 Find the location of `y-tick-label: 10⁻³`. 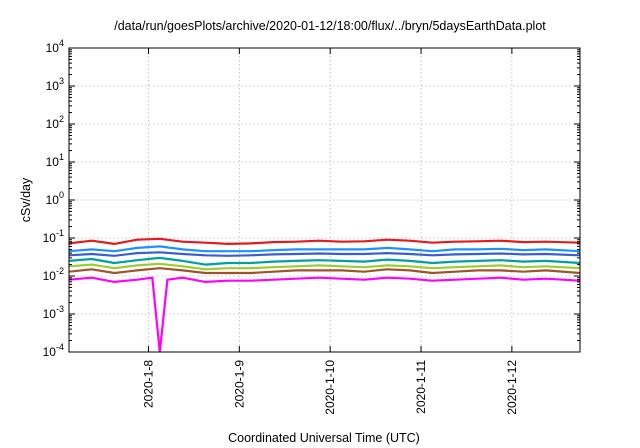

y-tick-label: 10⁻³ is located at coordinates (53, 312).